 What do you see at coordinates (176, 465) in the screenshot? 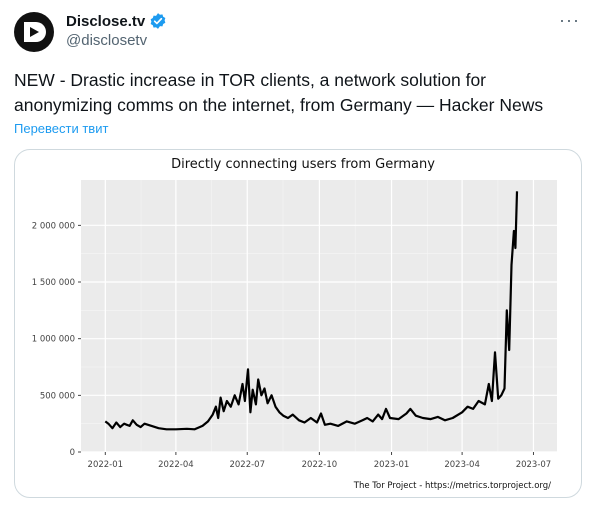
I see `x-tick-label: 2022-04` at bounding box center [176, 465].